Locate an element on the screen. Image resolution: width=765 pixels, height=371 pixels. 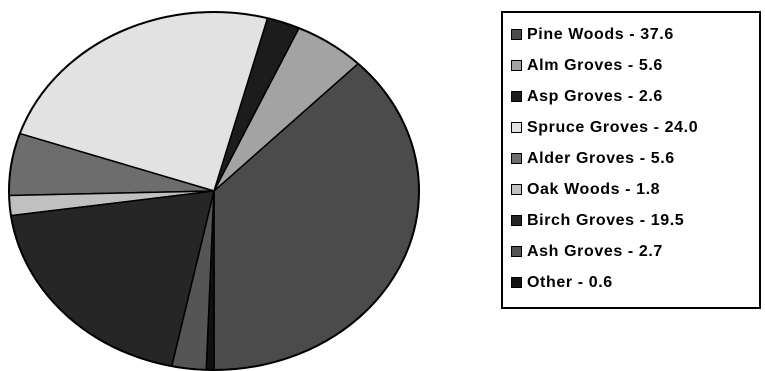
legend-label-1: Alm Groves - 5.6 is located at coordinates (595, 65).